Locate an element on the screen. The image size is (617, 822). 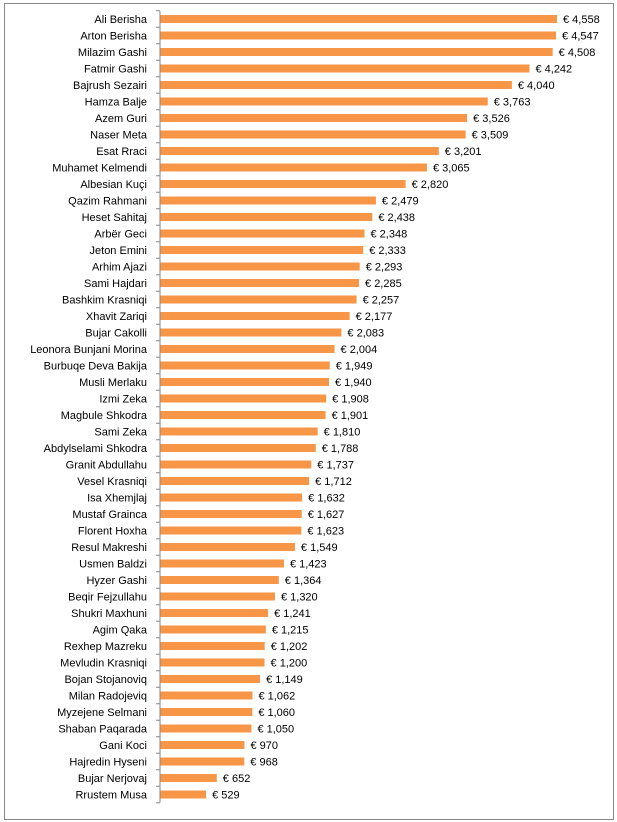
value-label: € 1,200 is located at coordinates (289, 664).